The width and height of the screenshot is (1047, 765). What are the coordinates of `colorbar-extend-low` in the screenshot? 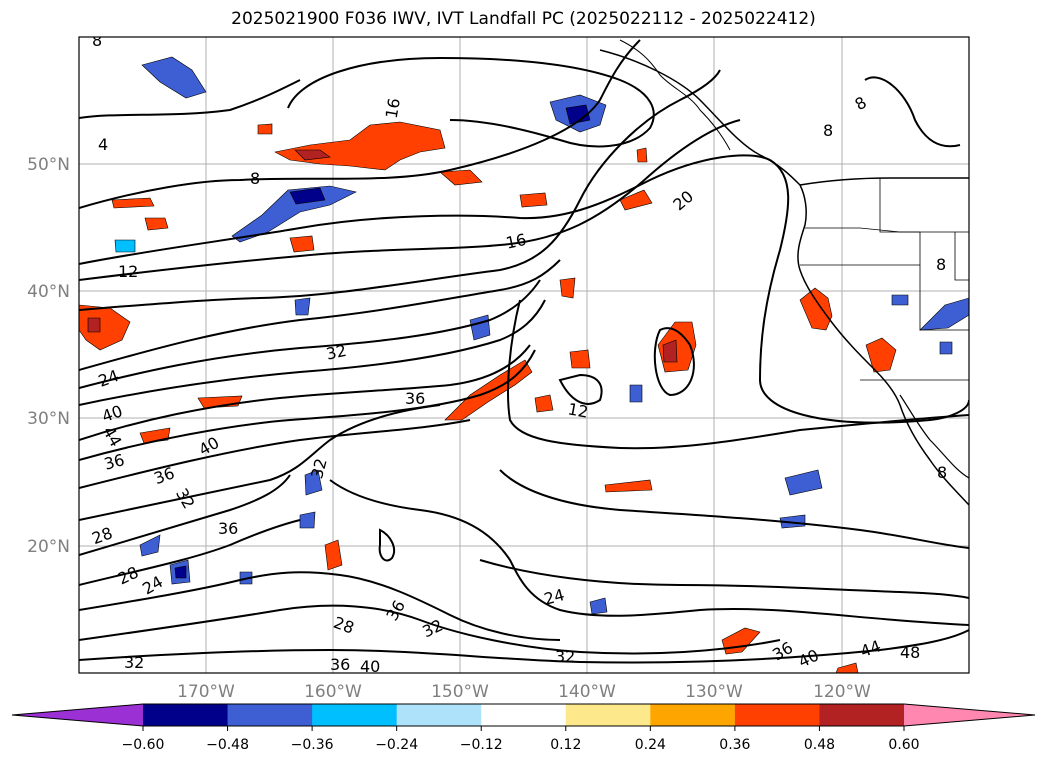 It's located at (77, 715).